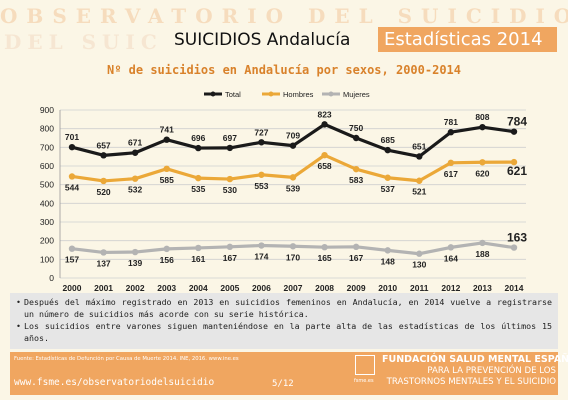  Describe the element at coordinates (230, 190) in the screenshot. I see `data-label: 530` at that location.